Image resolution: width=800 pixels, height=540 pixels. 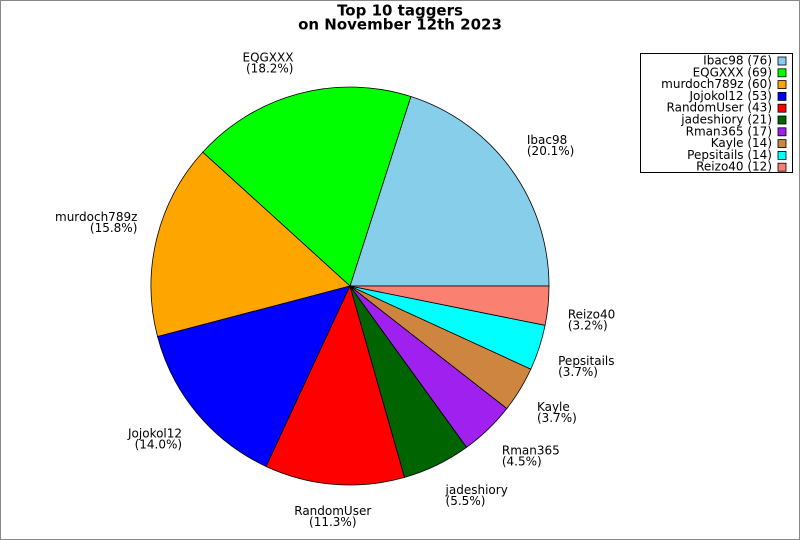 What do you see at coordinates (730, 96) in the screenshot?
I see `legend-label: Jojokol12 (53)` at bounding box center [730, 96].